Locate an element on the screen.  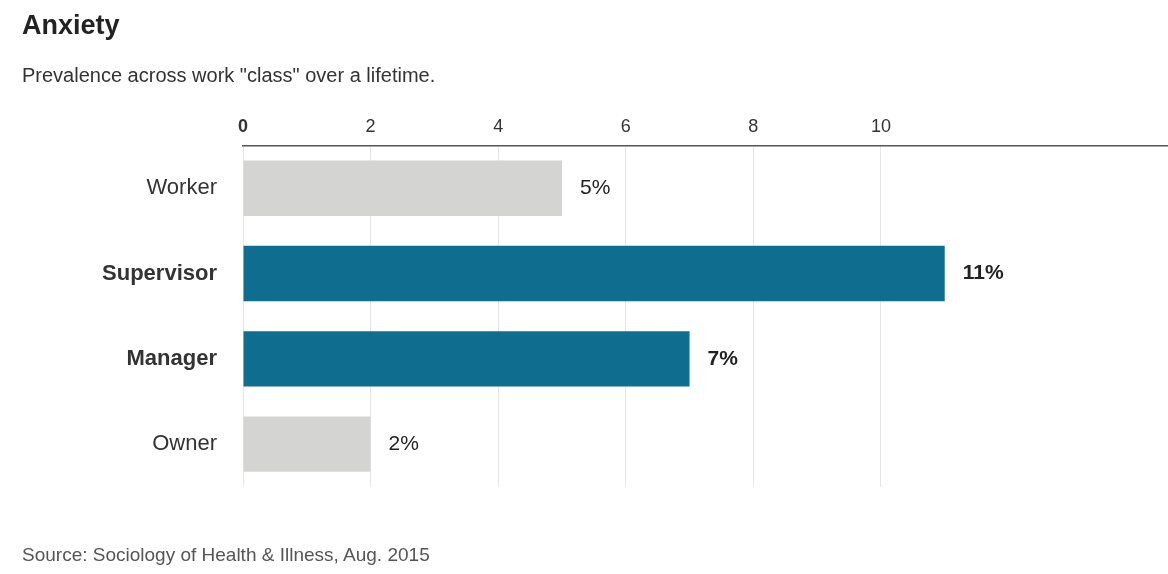
chart-title: Anxiety is located at coordinates (71, 25).